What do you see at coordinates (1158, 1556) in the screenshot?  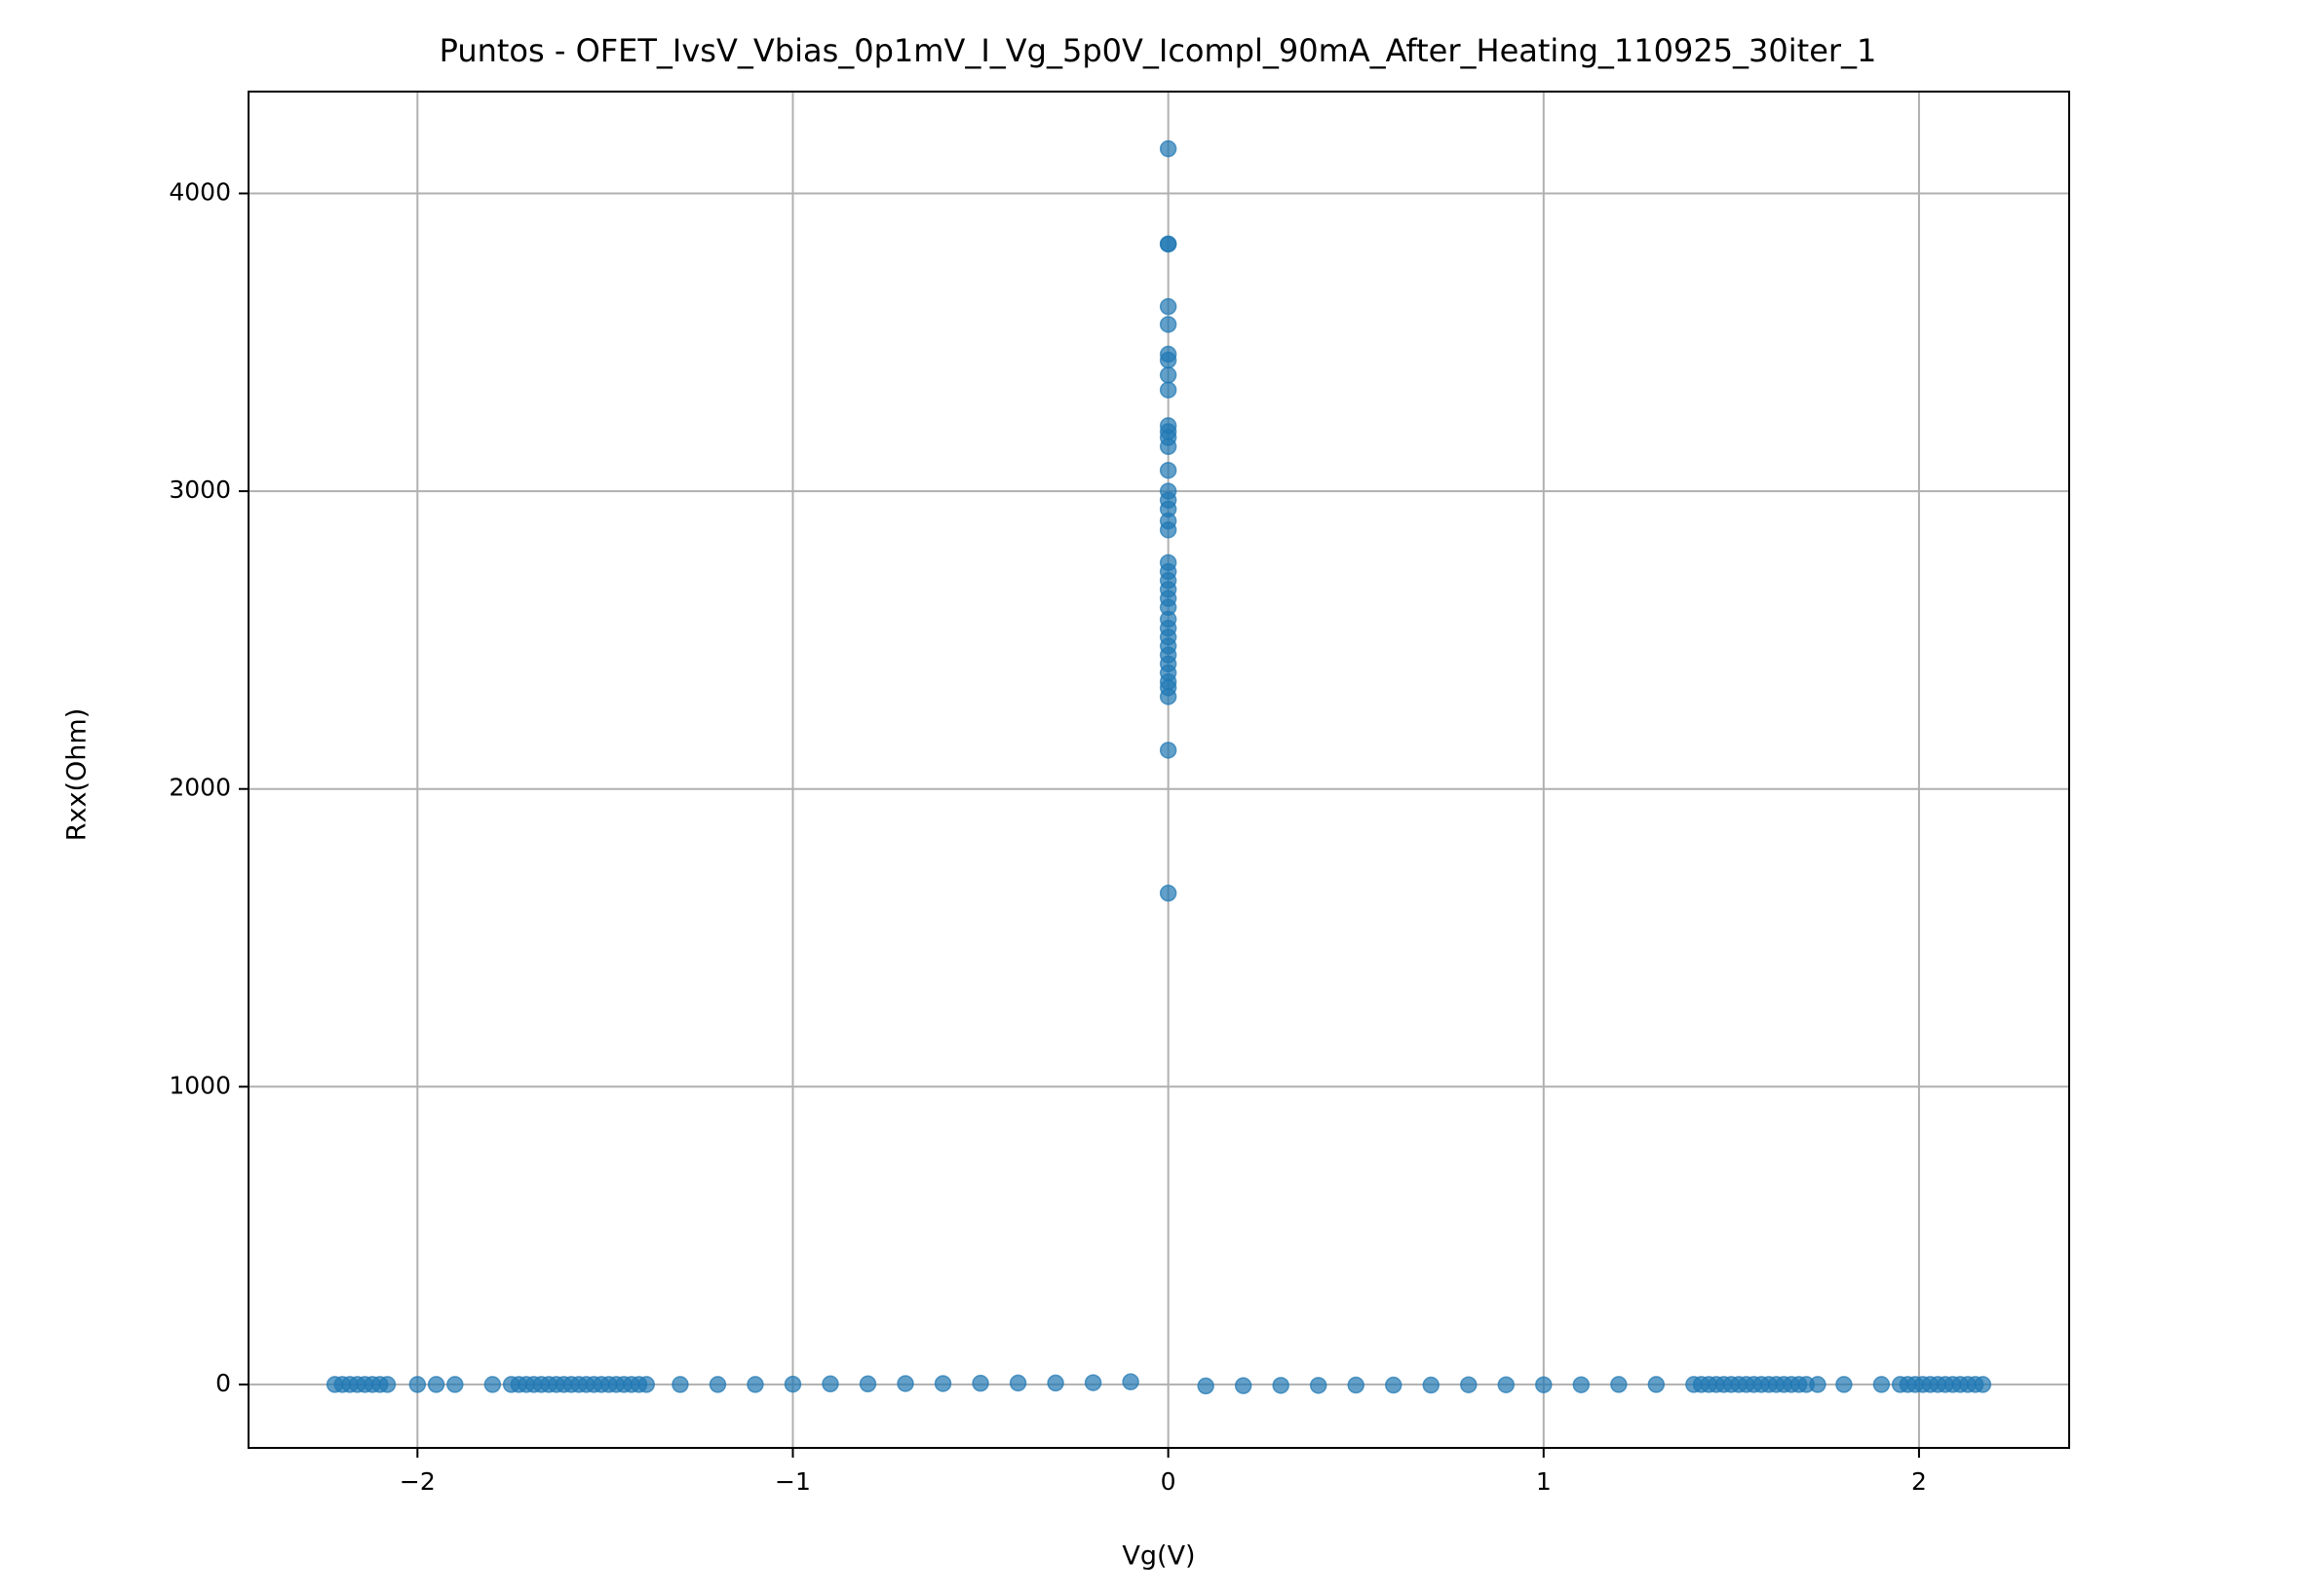 I see `x-axis-label: Vg(V)` at bounding box center [1158, 1556].